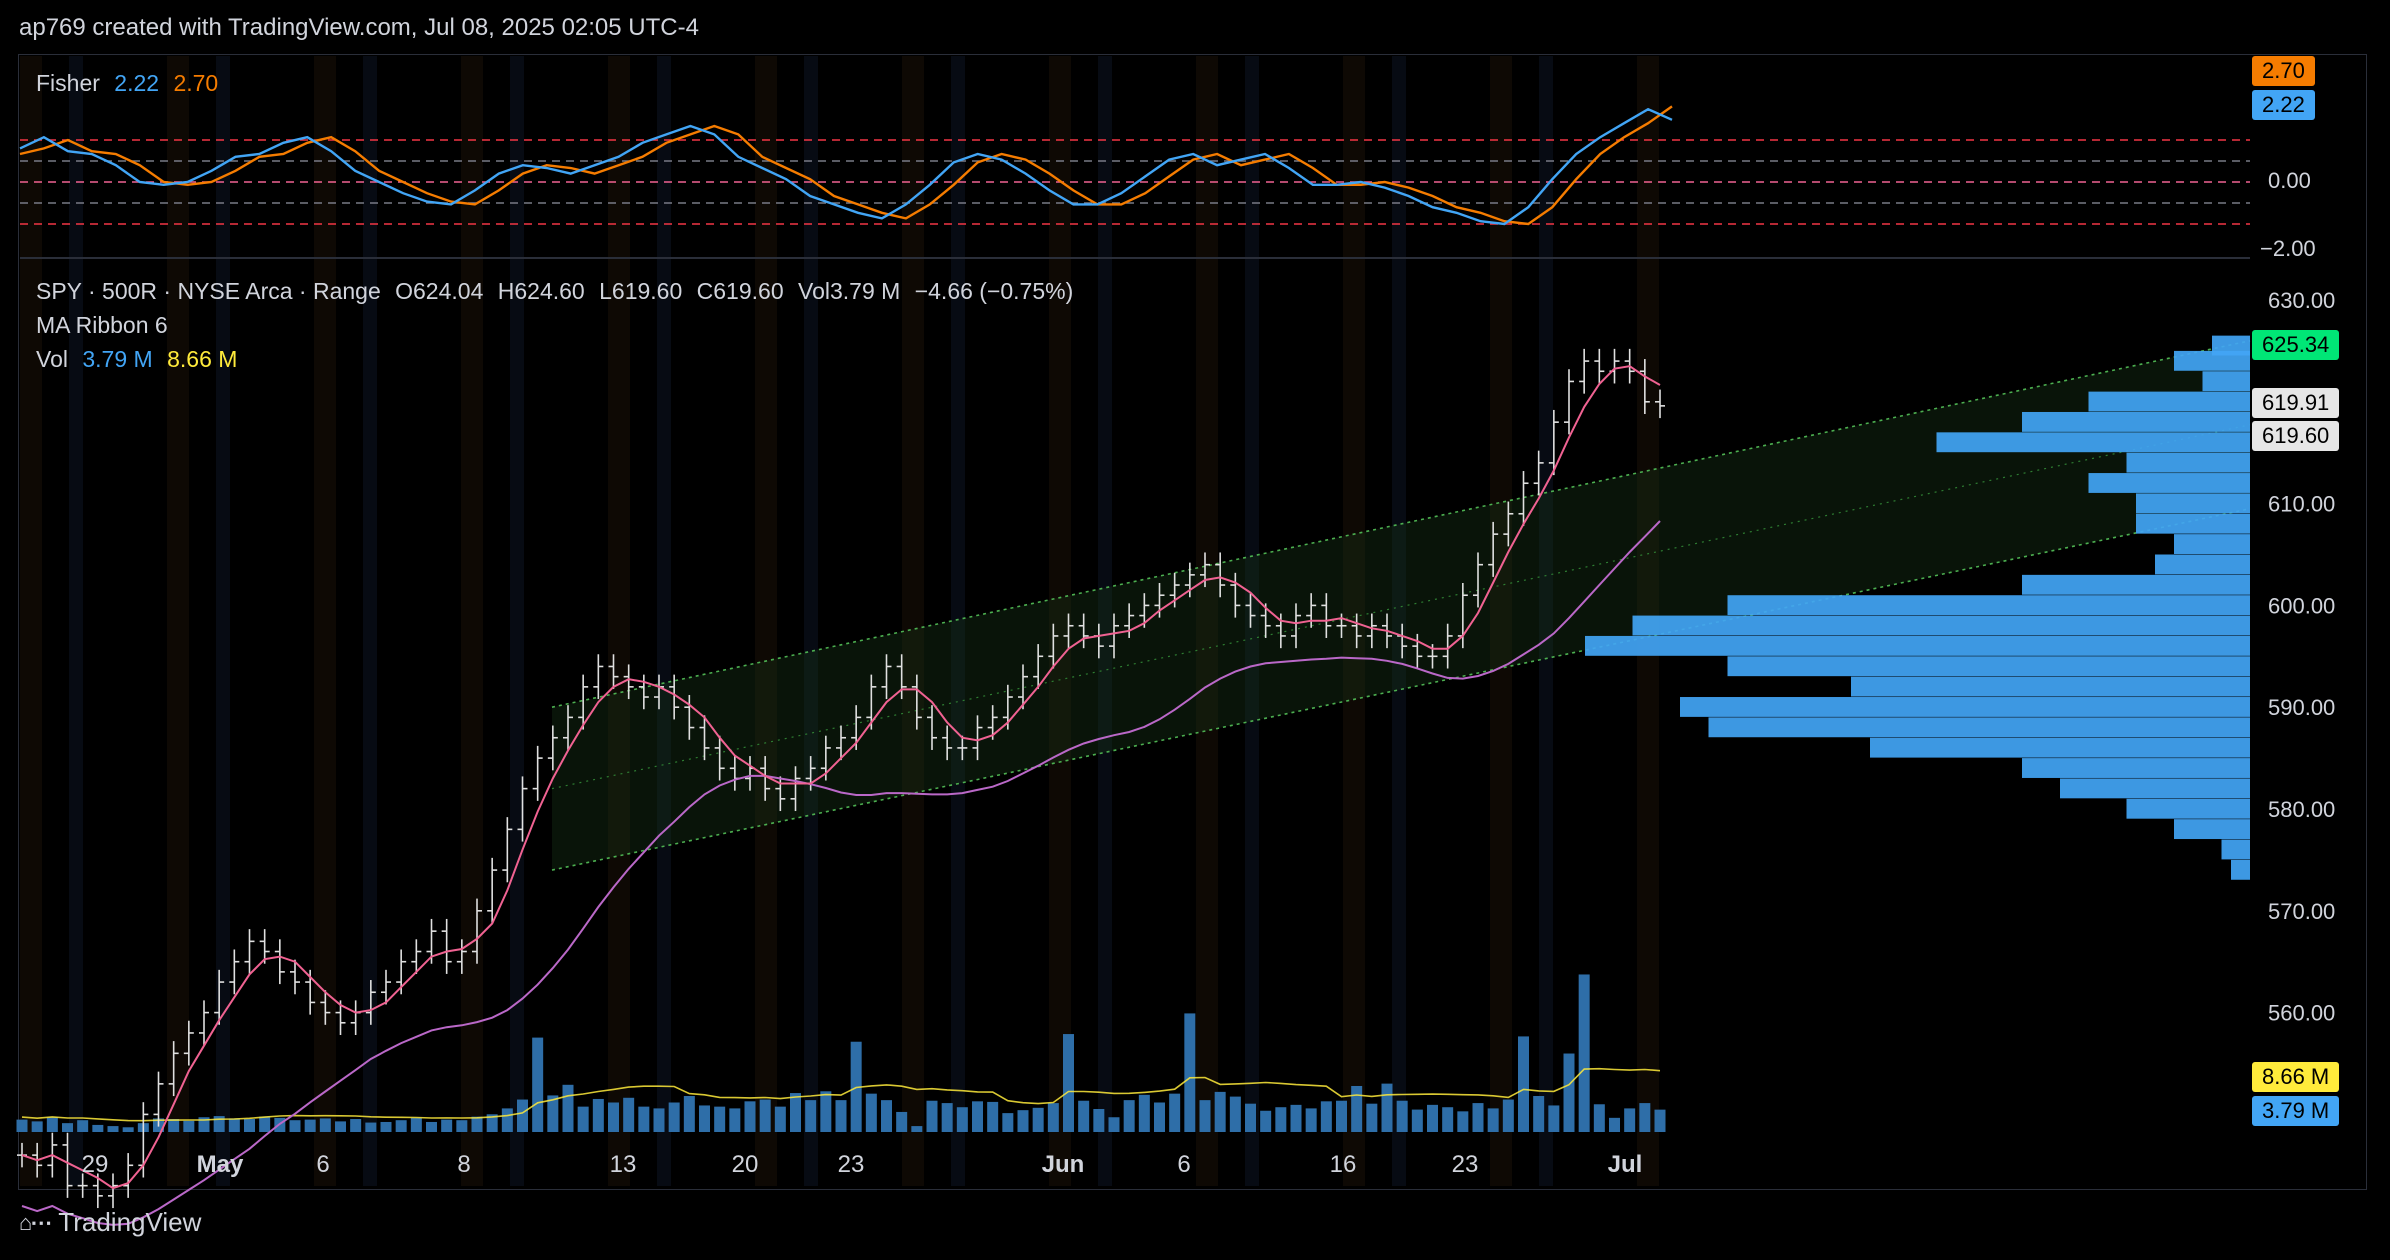 The width and height of the screenshot is (2390, 1260). I want to click on price-axis-label: 630.00, so click(2301, 300).